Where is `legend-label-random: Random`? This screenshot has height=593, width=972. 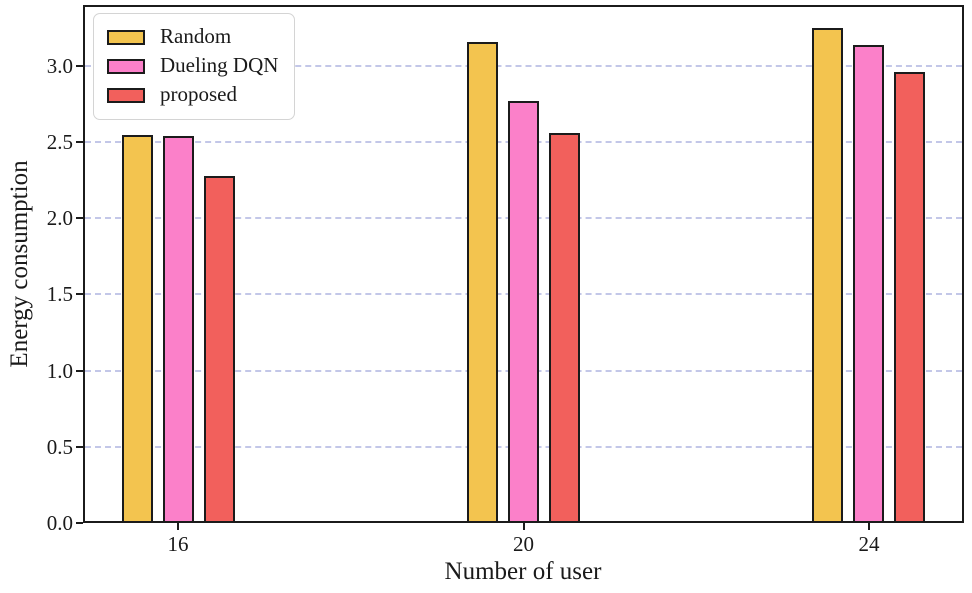 legend-label-random: Random is located at coordinates (196, 36).